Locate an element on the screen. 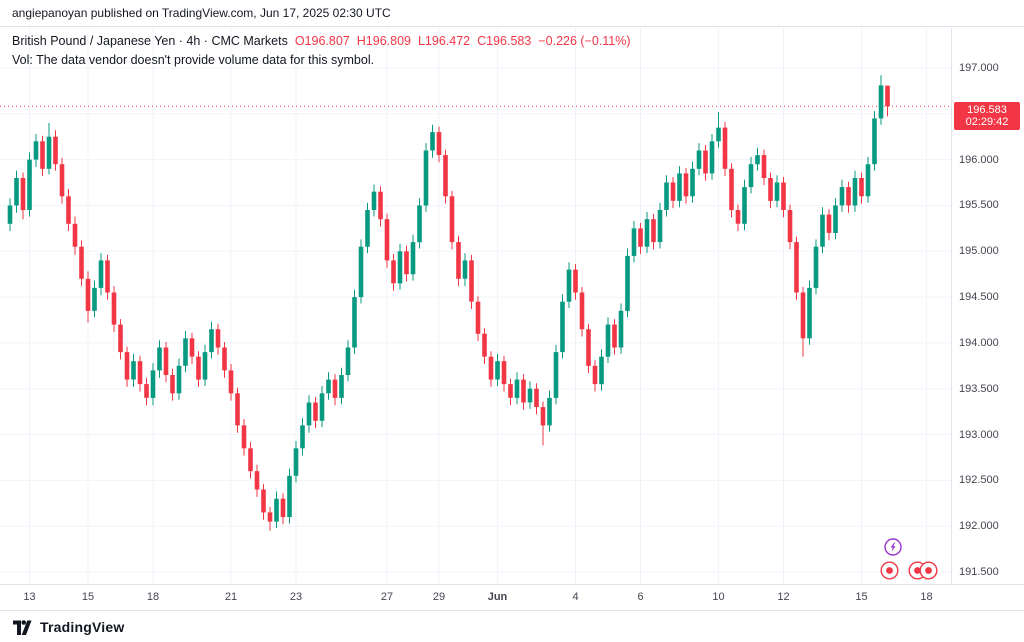  price-badge: 196.583 02:29:42 is located at coordinates (987, 116).